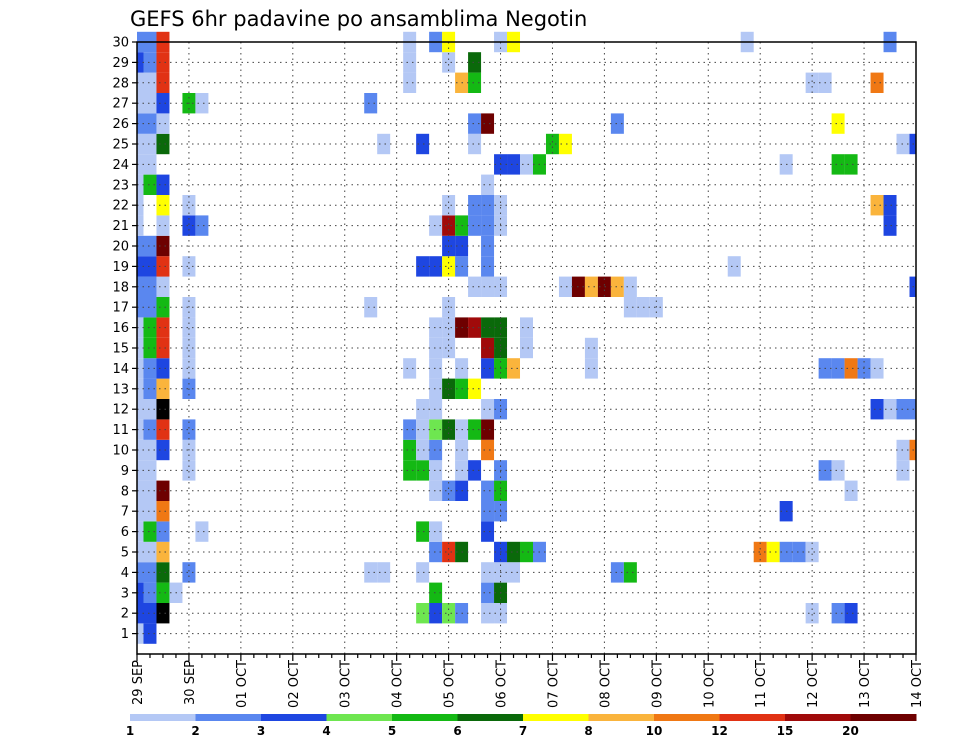  I want to click on y-tick-label: 6, so click(125, 532).